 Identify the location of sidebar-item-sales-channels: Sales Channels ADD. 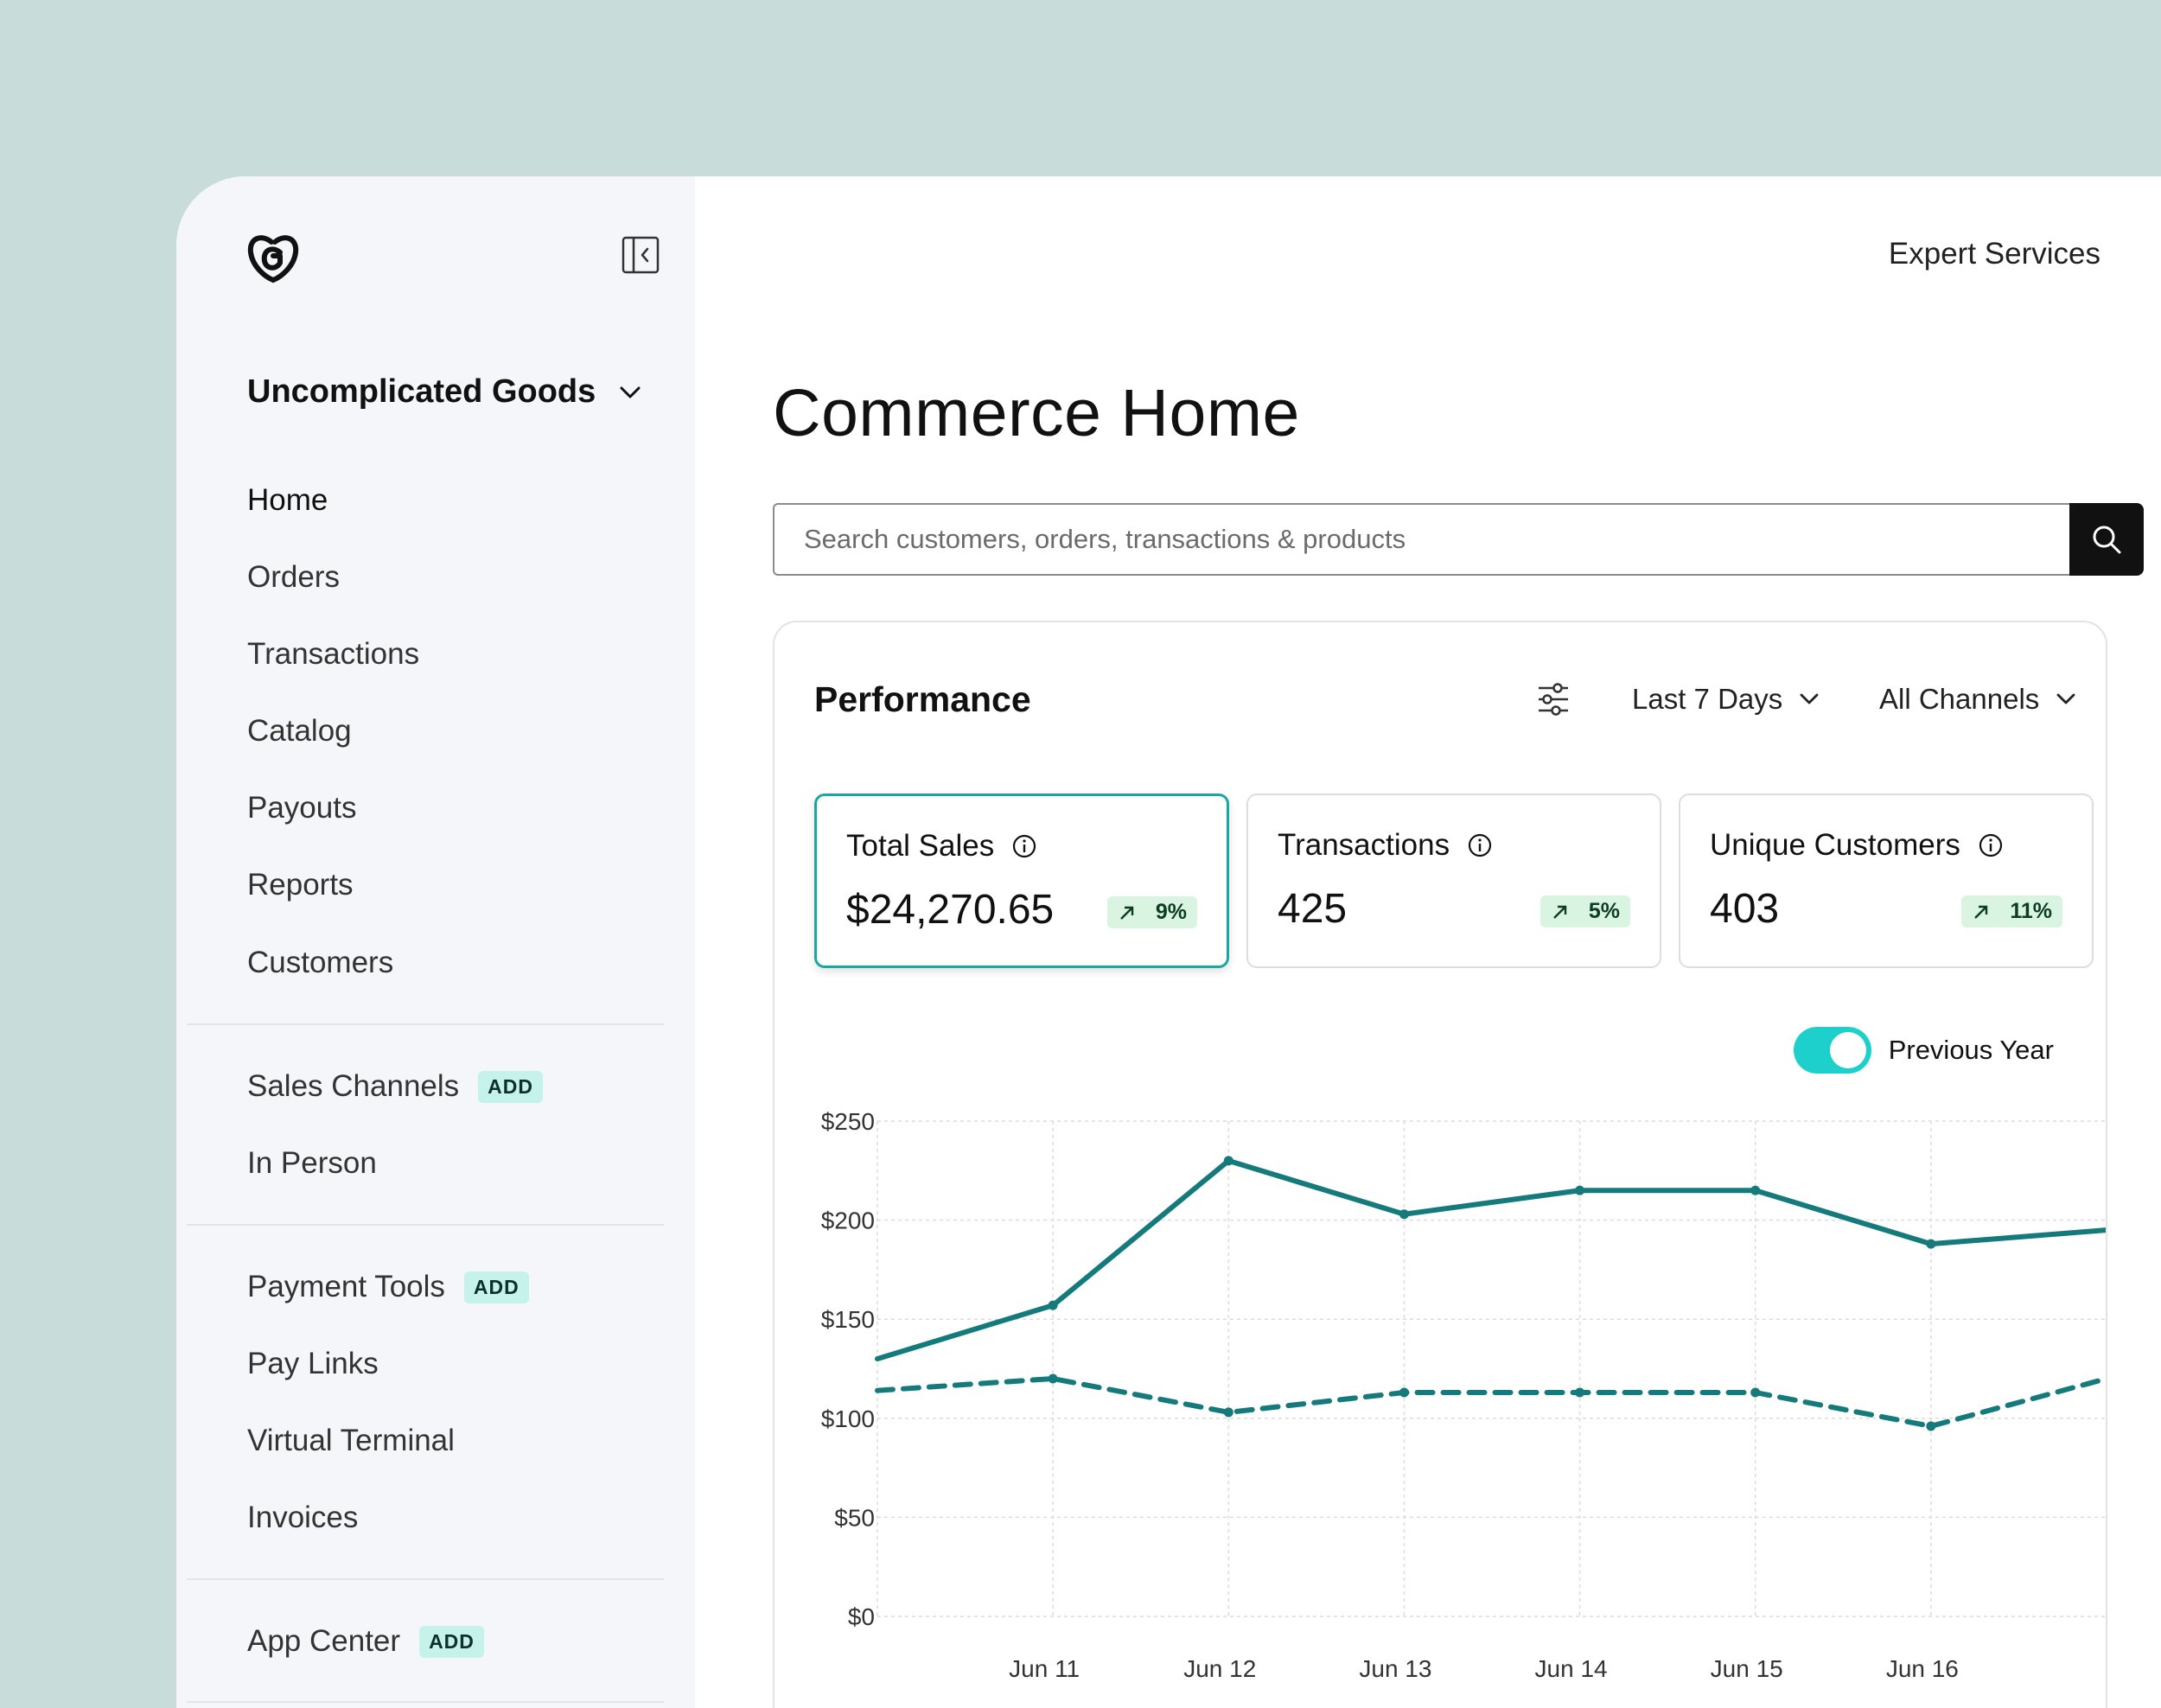
(395, 1086).